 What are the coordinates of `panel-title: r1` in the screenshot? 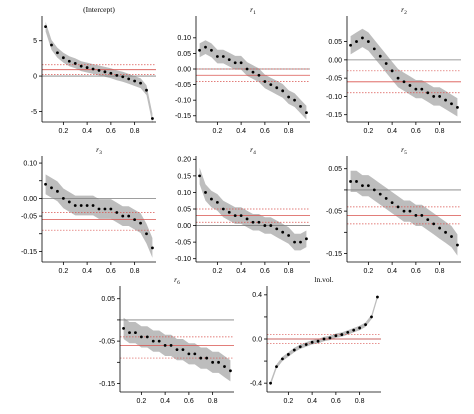 It's located at (253, 10).